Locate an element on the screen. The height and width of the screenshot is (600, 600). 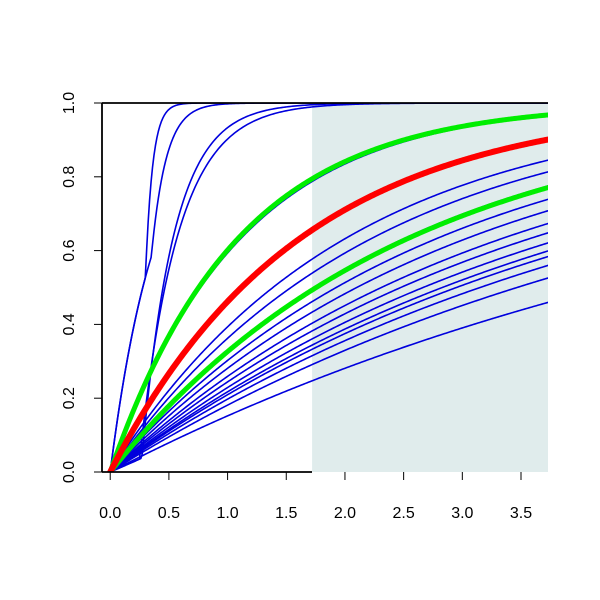
x-tick-label: 3.5 is located at coordinates (521, 513).